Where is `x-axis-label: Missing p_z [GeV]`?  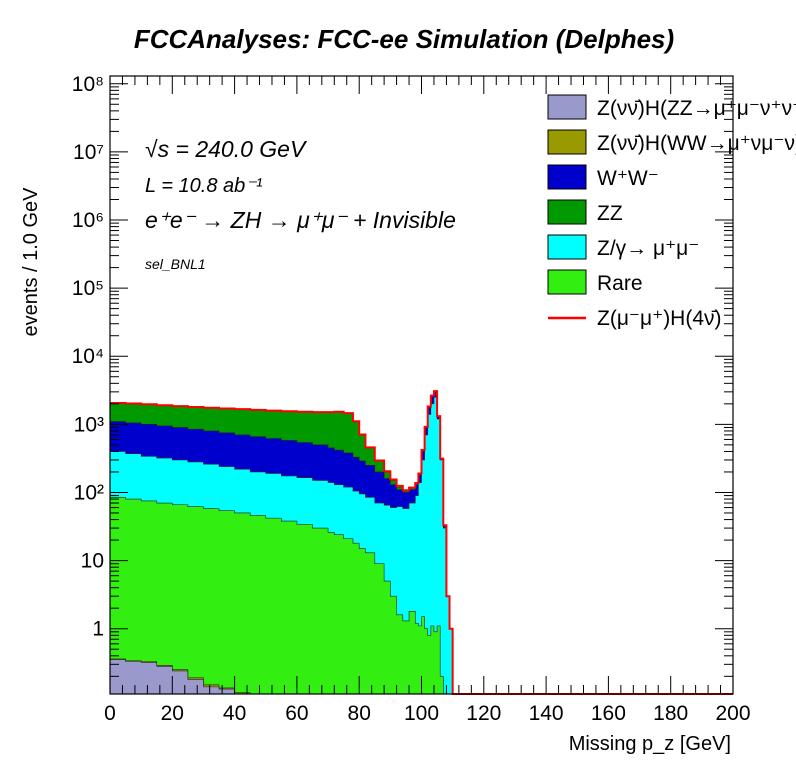
x-axis-label: Missing p_z [GeV] is located at coordinates (650, 744).